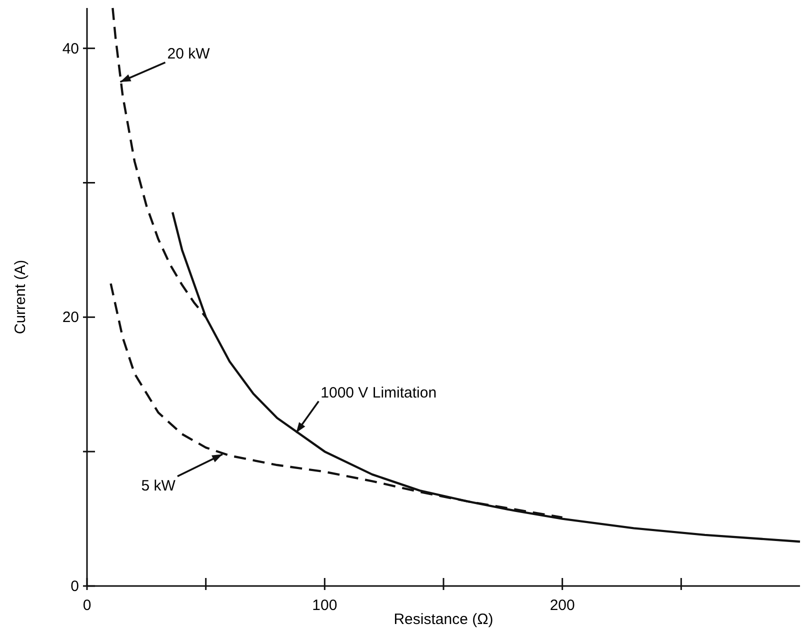  Describe the element at coordinates (325, 605) in the screenshot. I see `x-tick-label: 100` at that location.